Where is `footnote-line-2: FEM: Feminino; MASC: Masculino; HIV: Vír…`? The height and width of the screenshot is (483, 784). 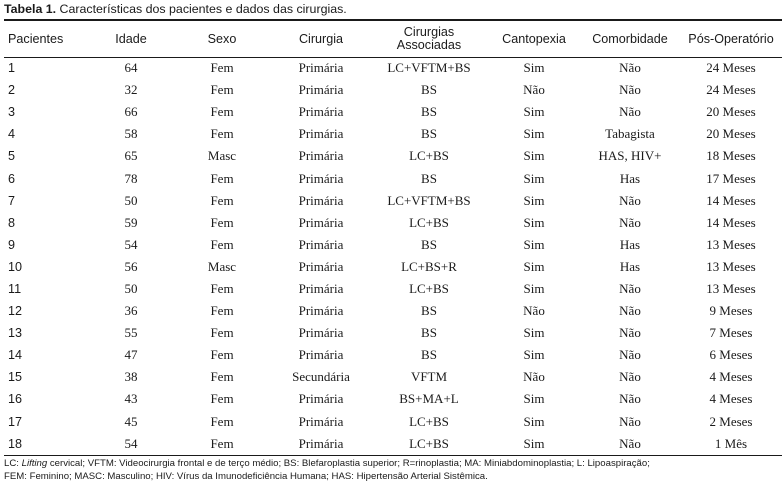
footnote-line-2: FEM: Feminino; MASC: Masculino; HIV: Vír… is located at coordinates (246, 476).